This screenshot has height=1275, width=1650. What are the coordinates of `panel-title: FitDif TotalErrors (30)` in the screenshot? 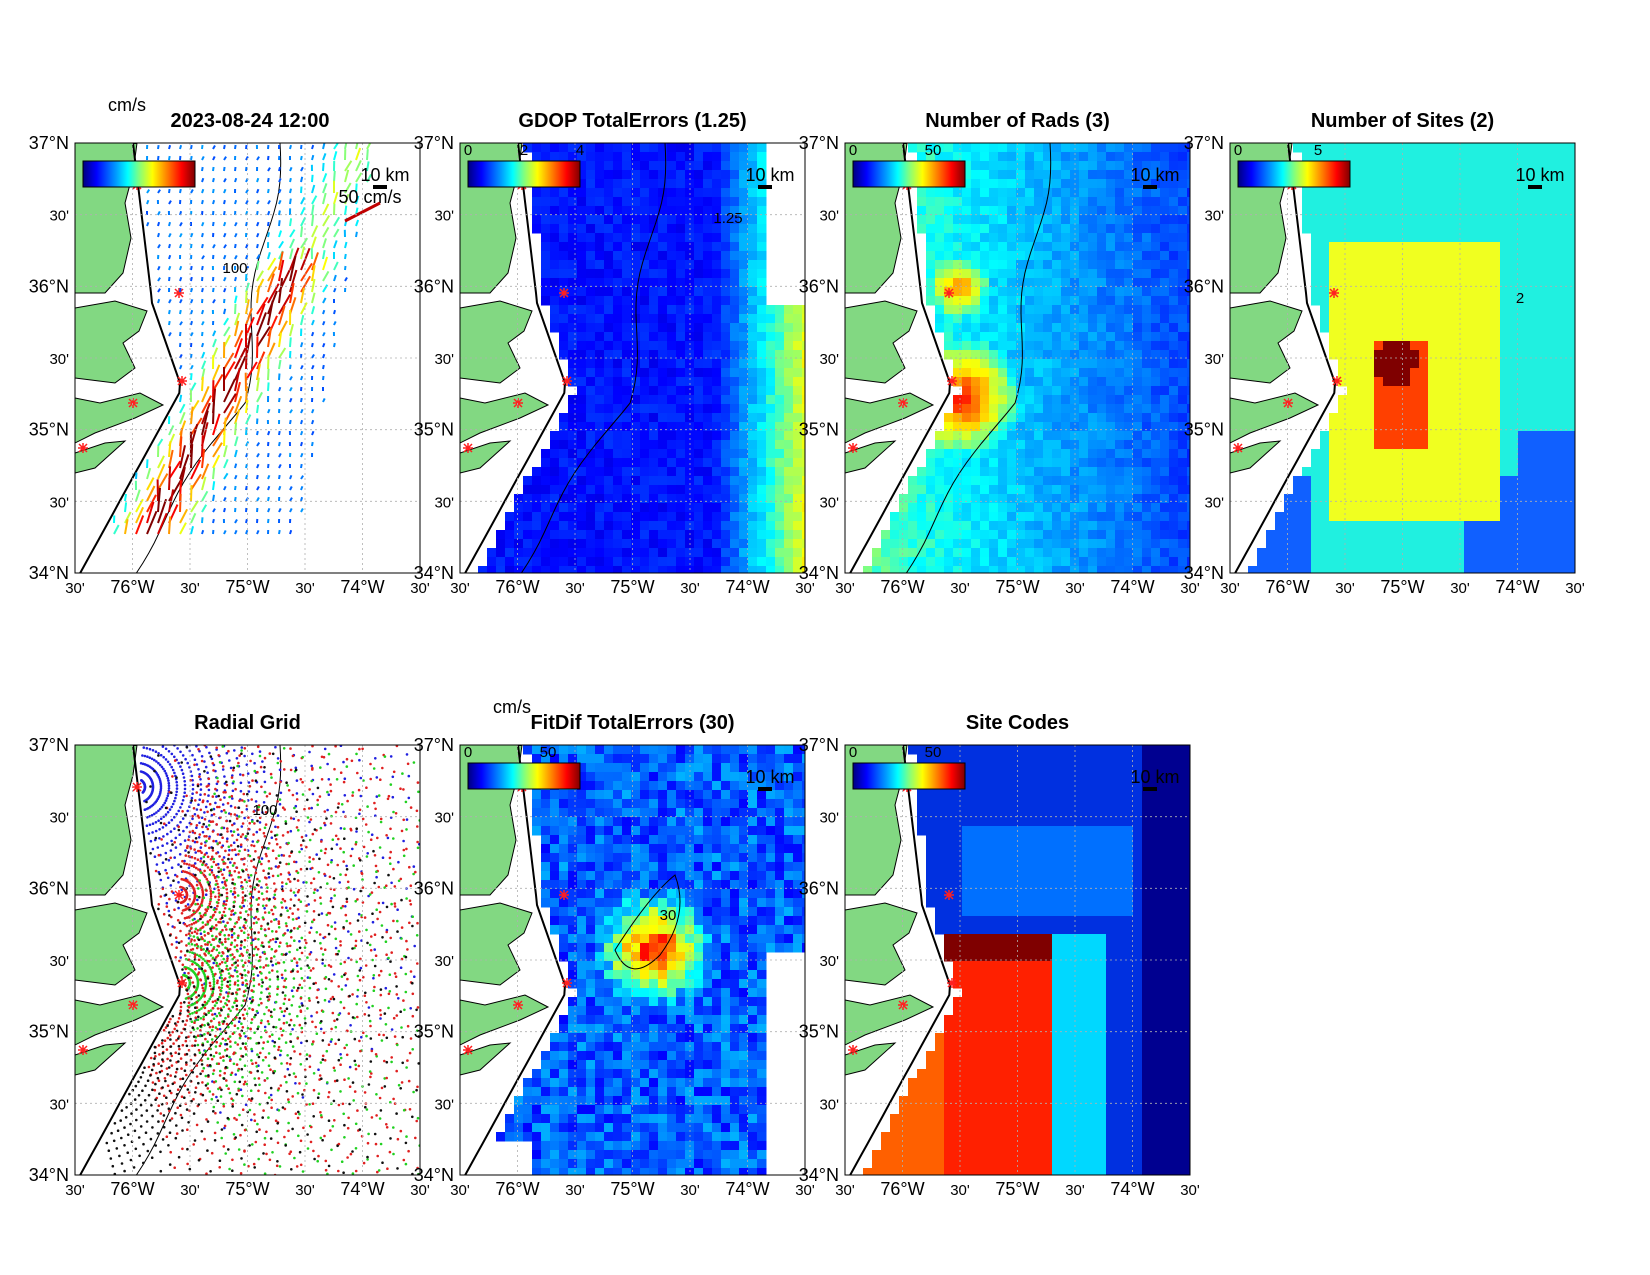 It's located at (632, 723).